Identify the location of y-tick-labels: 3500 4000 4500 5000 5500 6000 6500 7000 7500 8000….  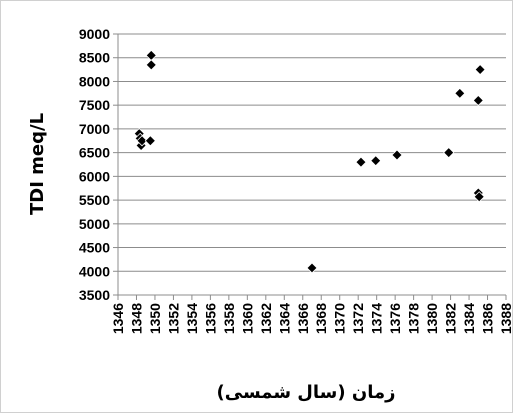
(94, 164).